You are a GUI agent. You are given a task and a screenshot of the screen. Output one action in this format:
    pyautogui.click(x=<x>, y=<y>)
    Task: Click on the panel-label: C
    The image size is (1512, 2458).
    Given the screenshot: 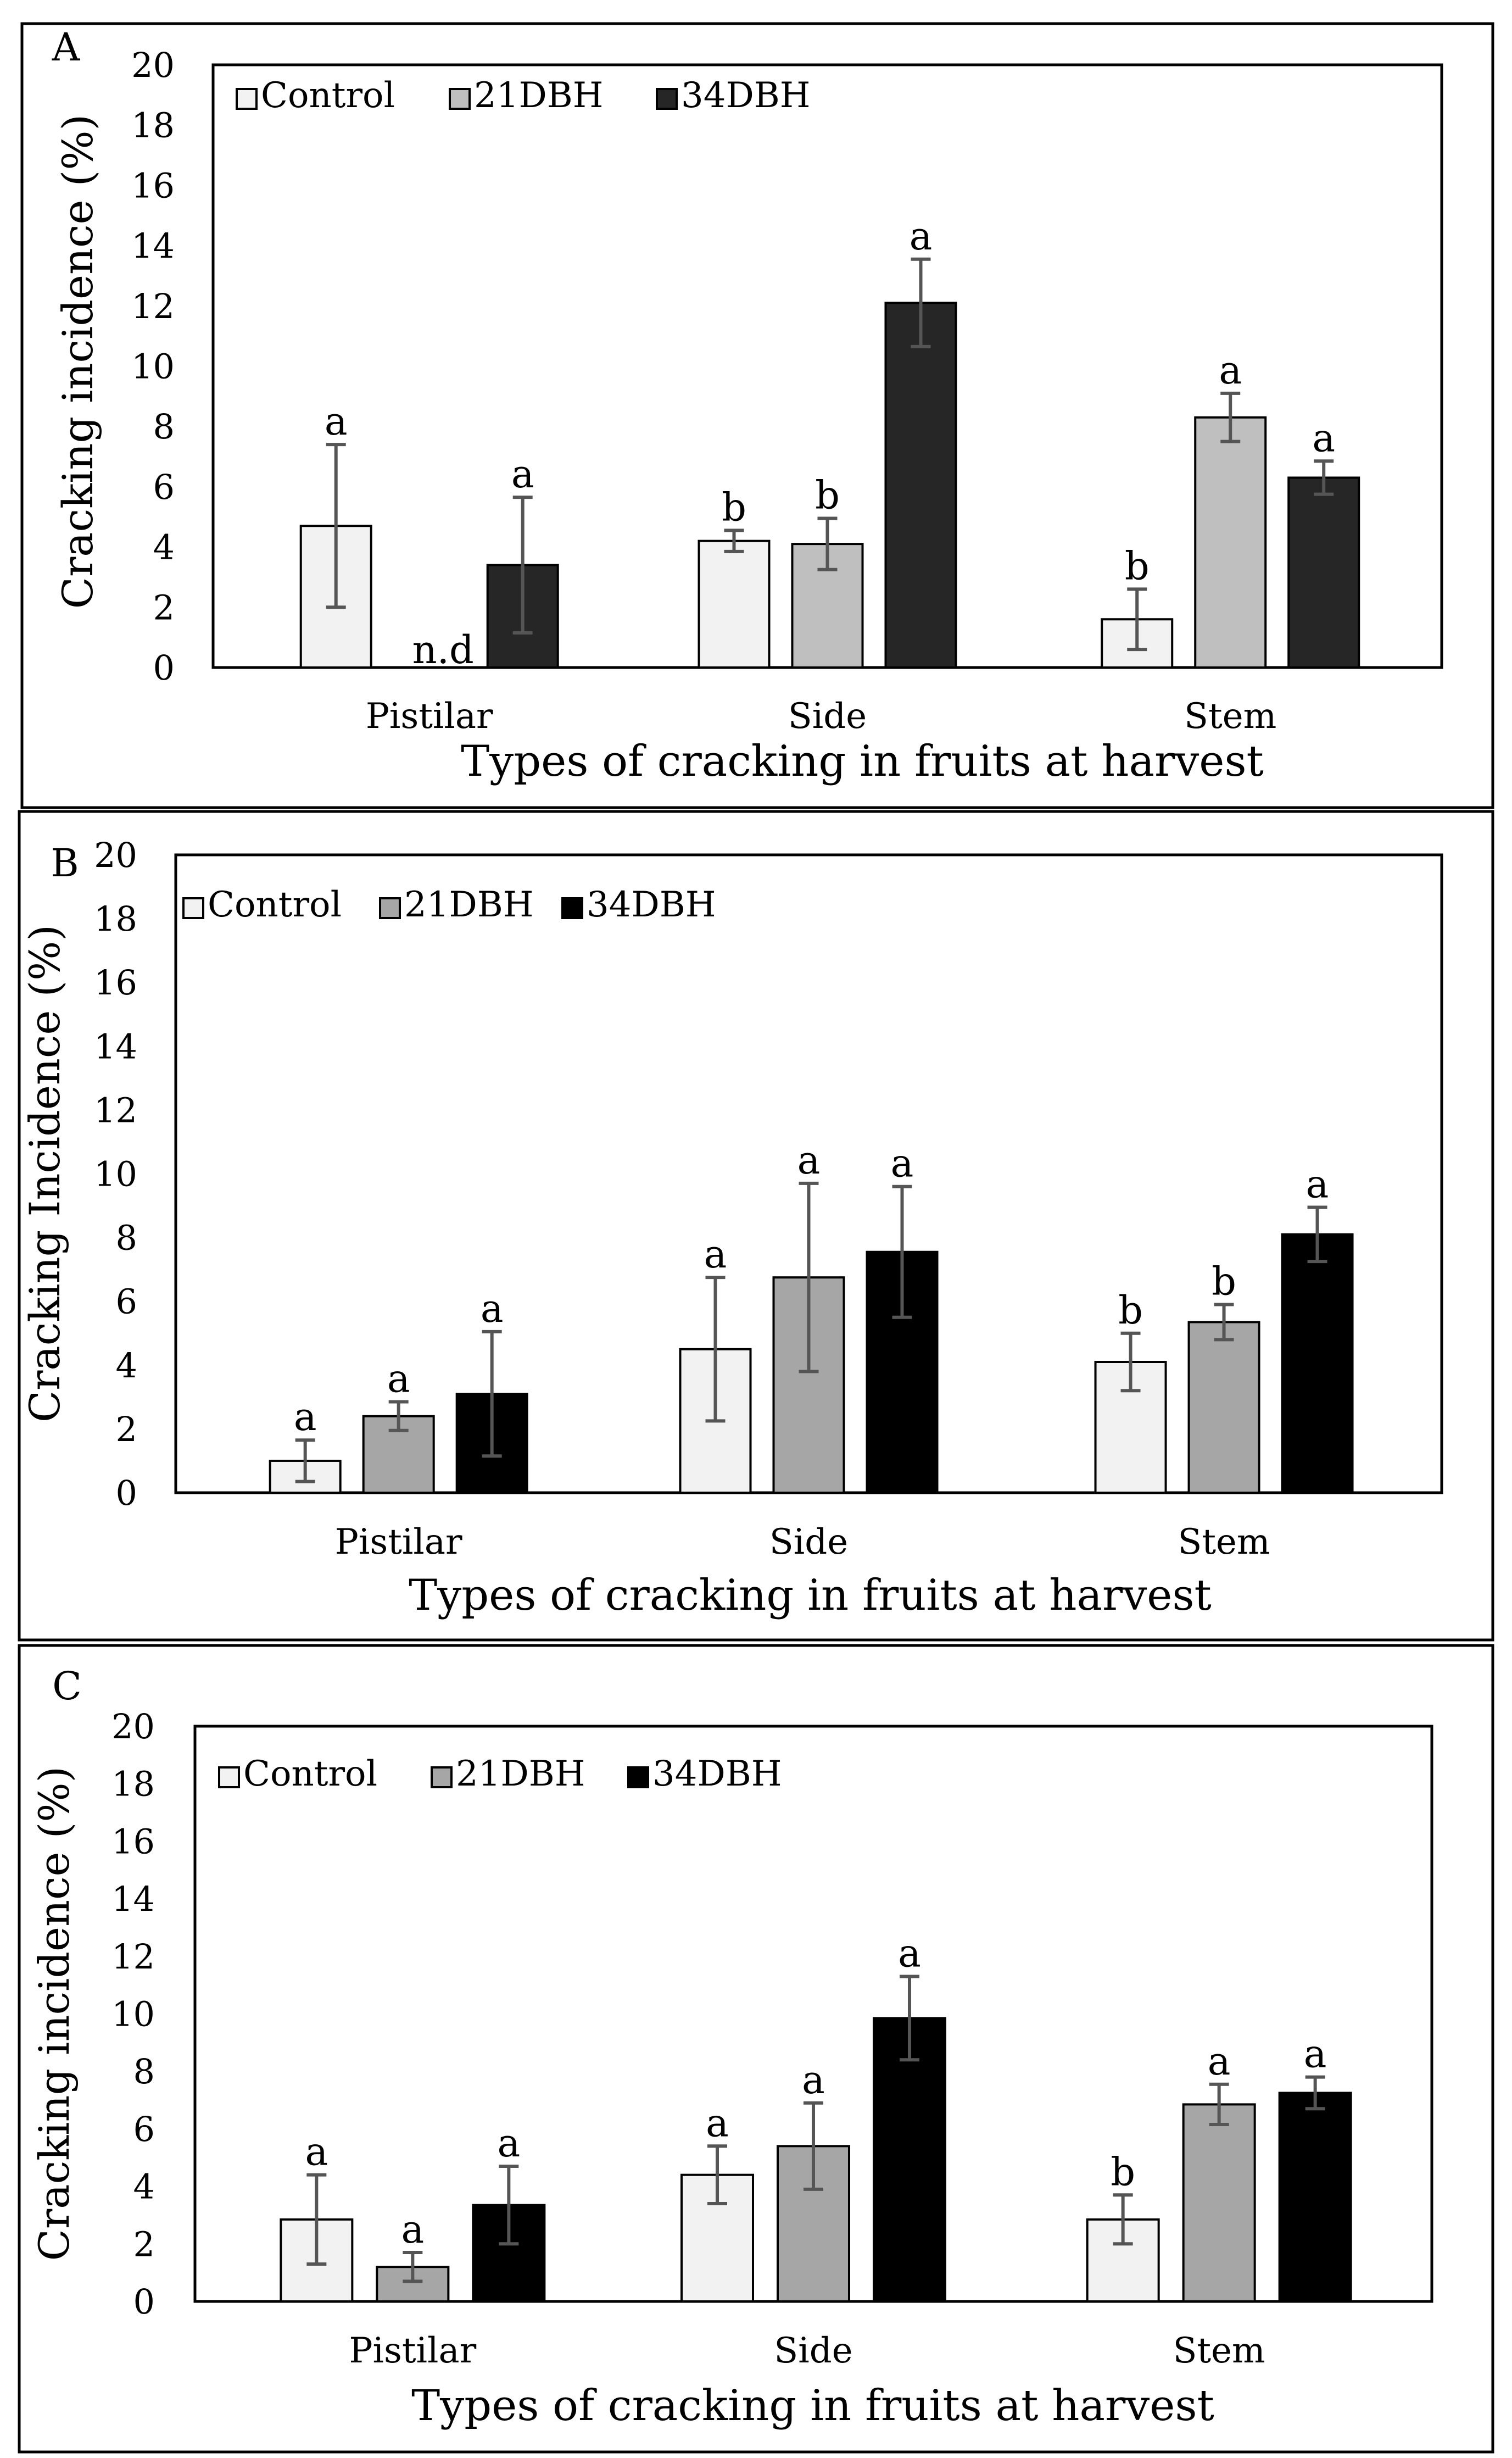 What is the action you would take?
    pyautogui.click(x=67, y=1686)
    